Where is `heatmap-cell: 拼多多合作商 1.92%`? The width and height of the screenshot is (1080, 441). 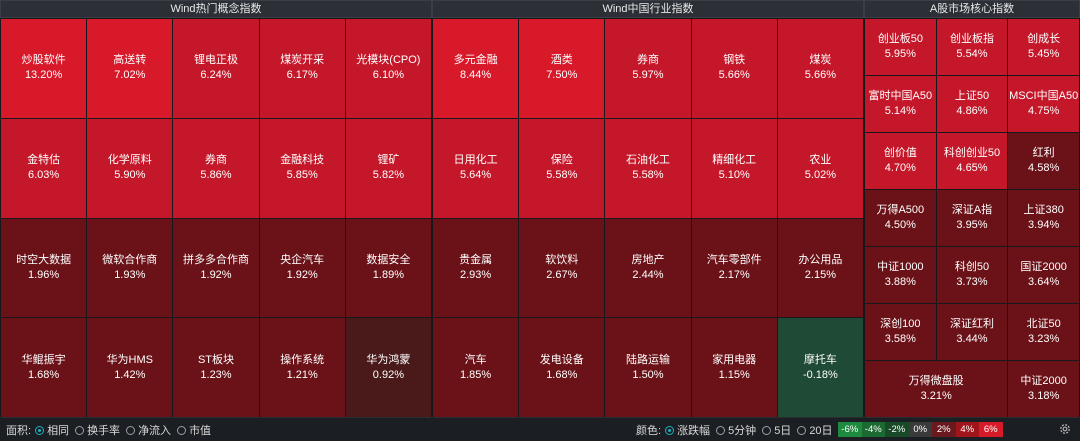 heatmap-cell: 拼多多合作商 1.92% is located at coordinates (216, 268).